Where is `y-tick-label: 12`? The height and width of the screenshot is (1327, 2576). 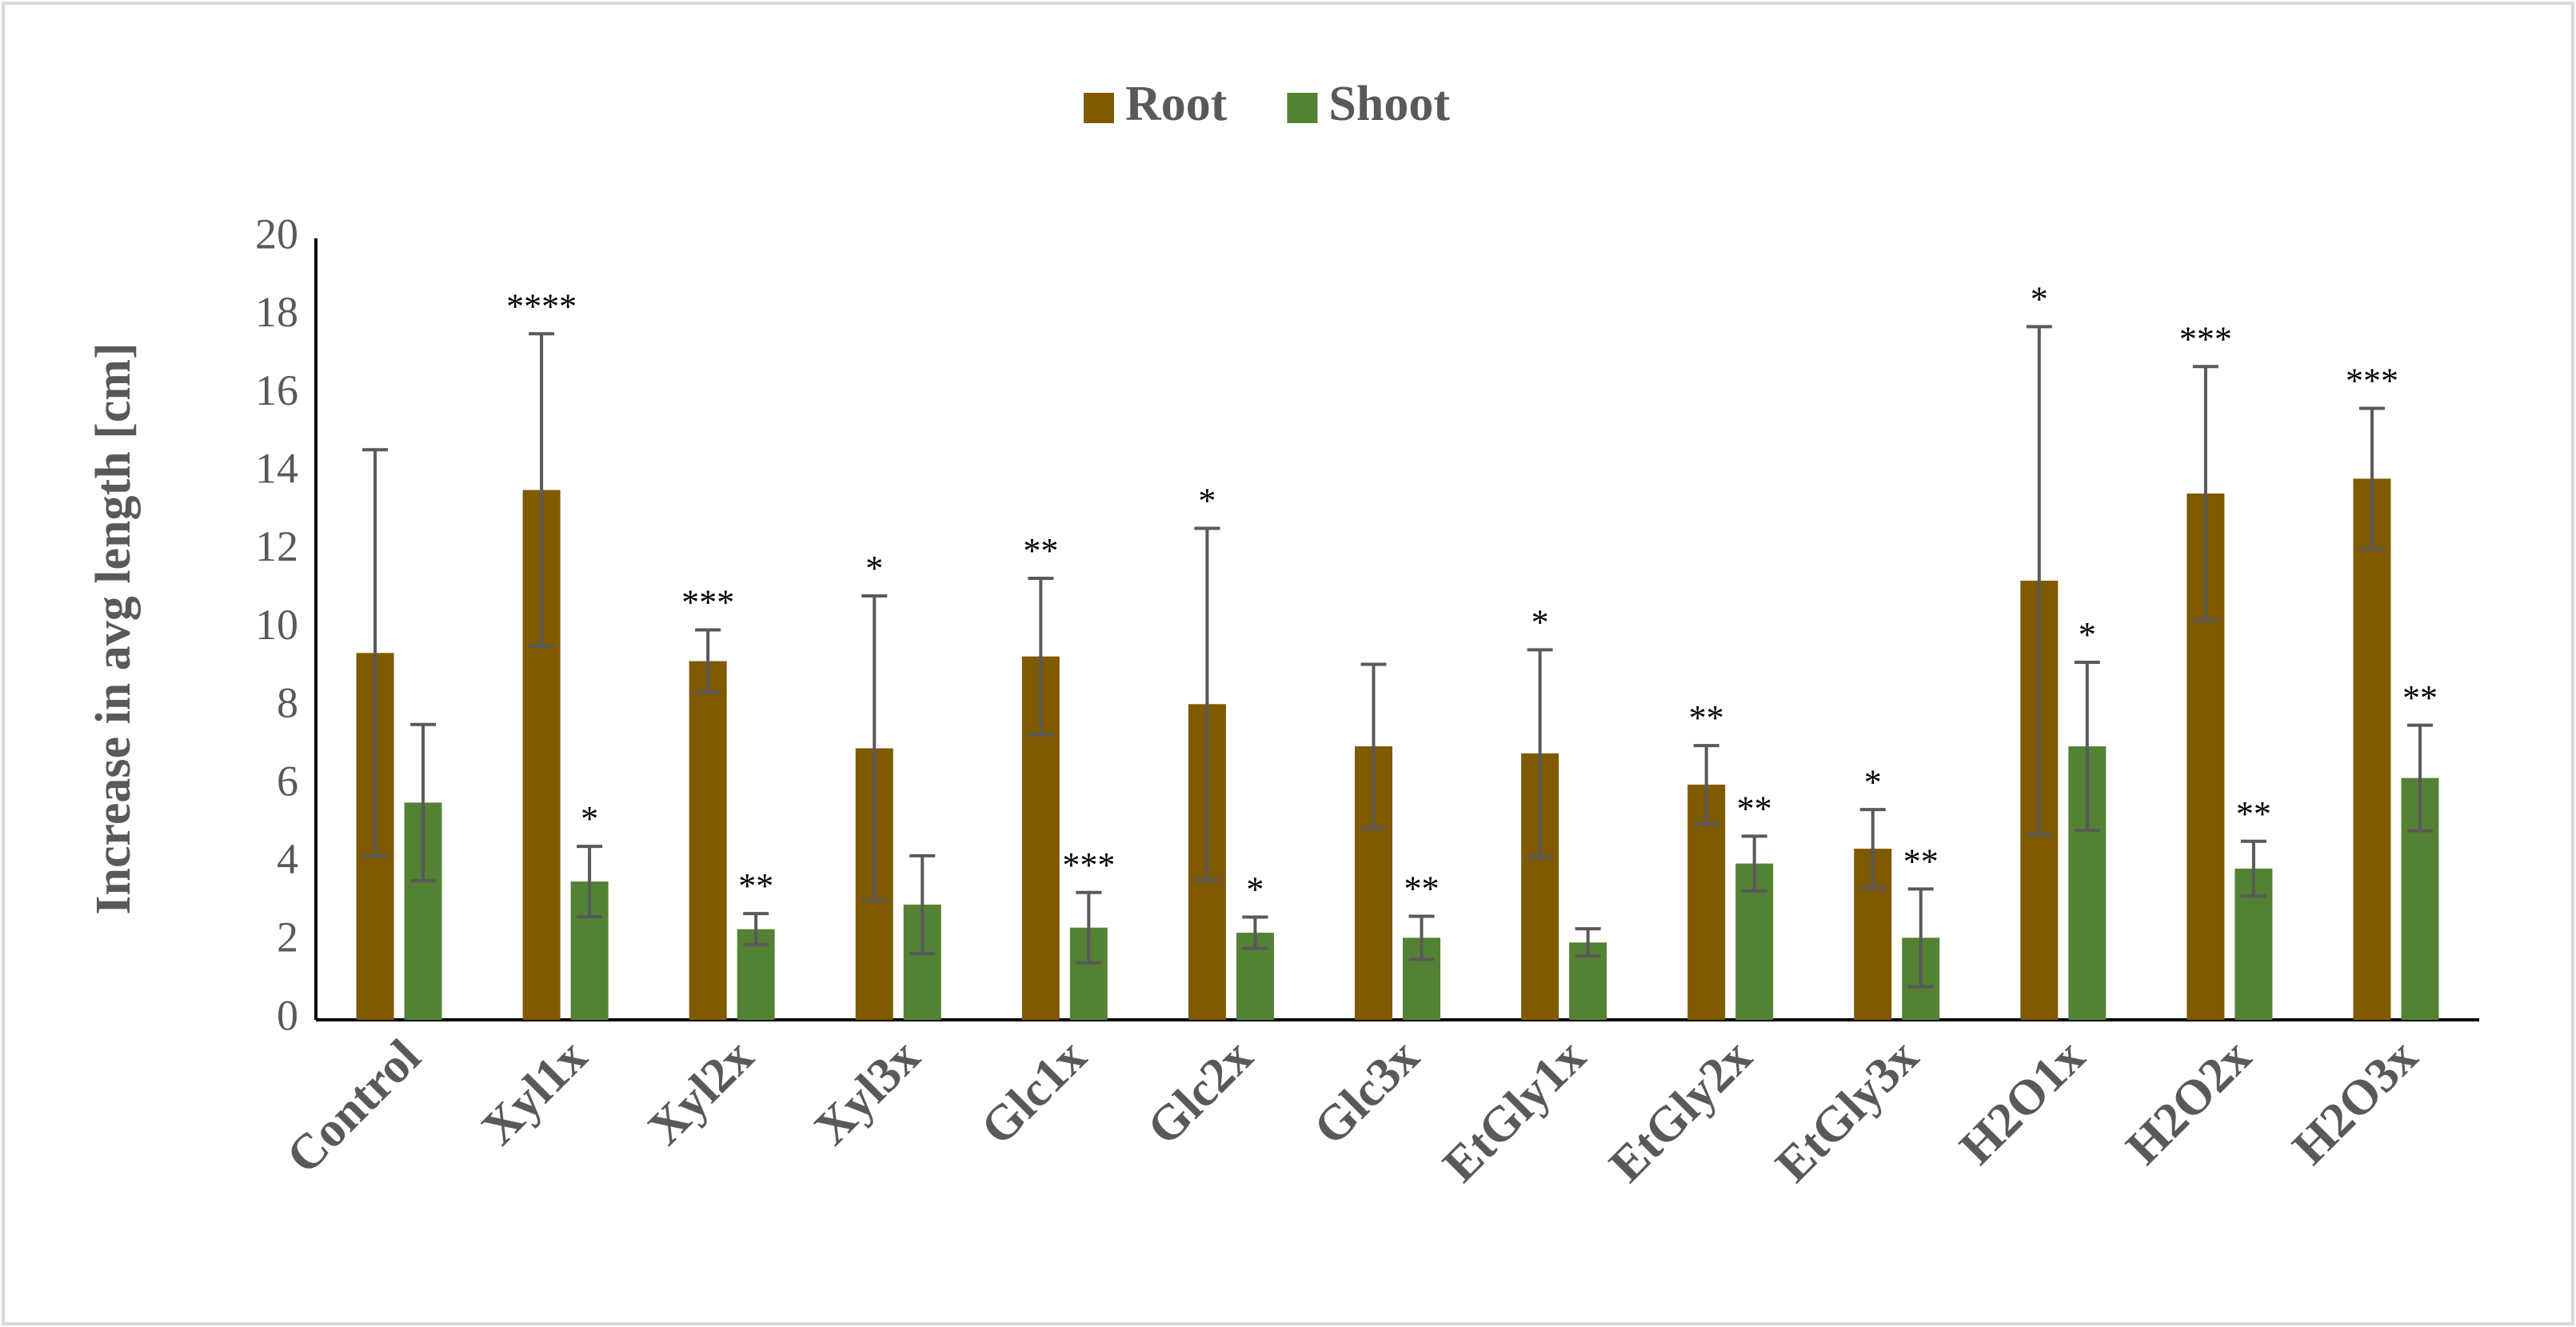
y-tick-label: 12 is located at coordinates (276, 546).